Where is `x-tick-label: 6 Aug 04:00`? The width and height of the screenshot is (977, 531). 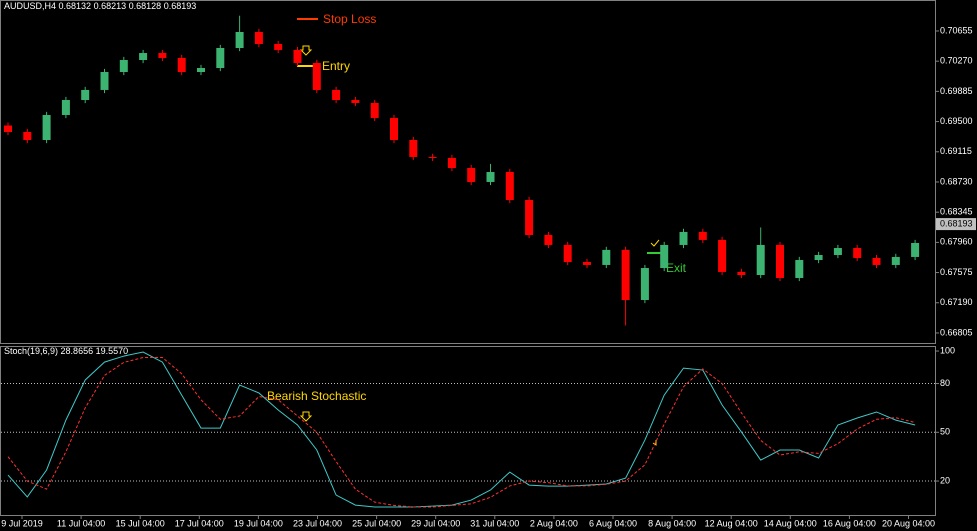 x-tick-label: 6 Aug 04:00 is located at coordinates (613, 523).